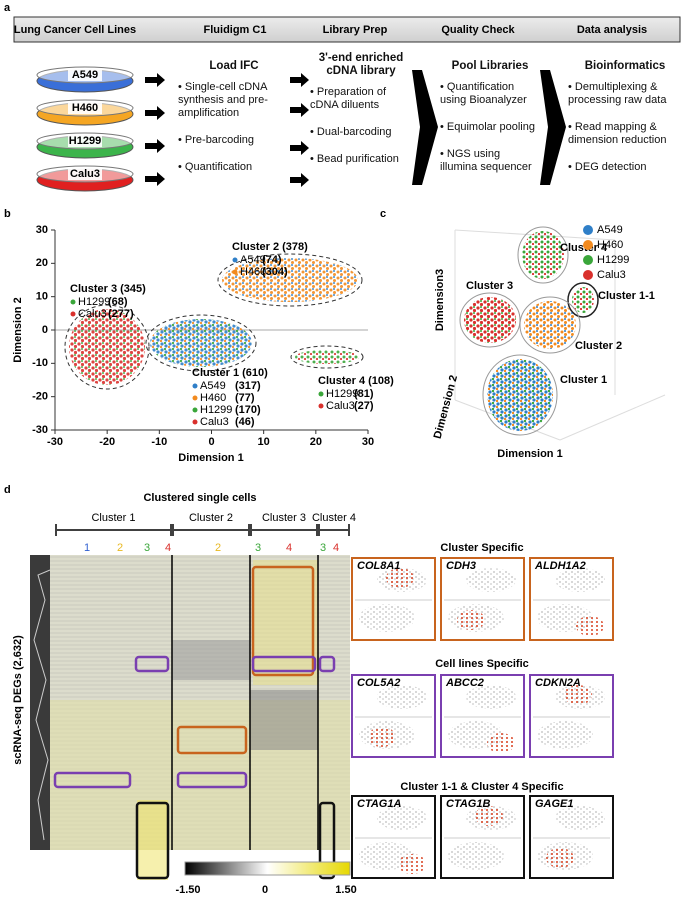 The height and width of the screenshot is (908, 685). Describe the element at coordinates (368, 442) in the screenshot. I see `x-tick-label: 30` at that location.